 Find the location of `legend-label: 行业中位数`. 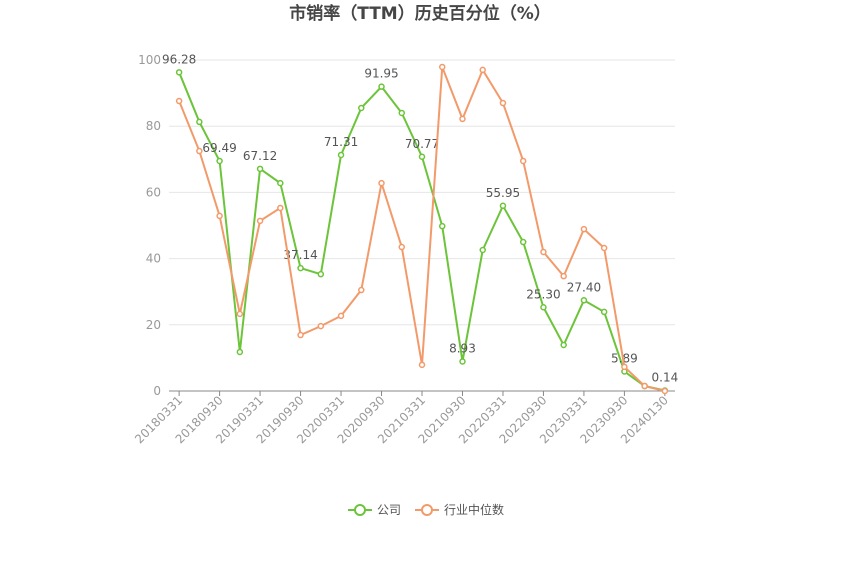

legend-label: 行业中位数 is located at coordinates (474, 509).